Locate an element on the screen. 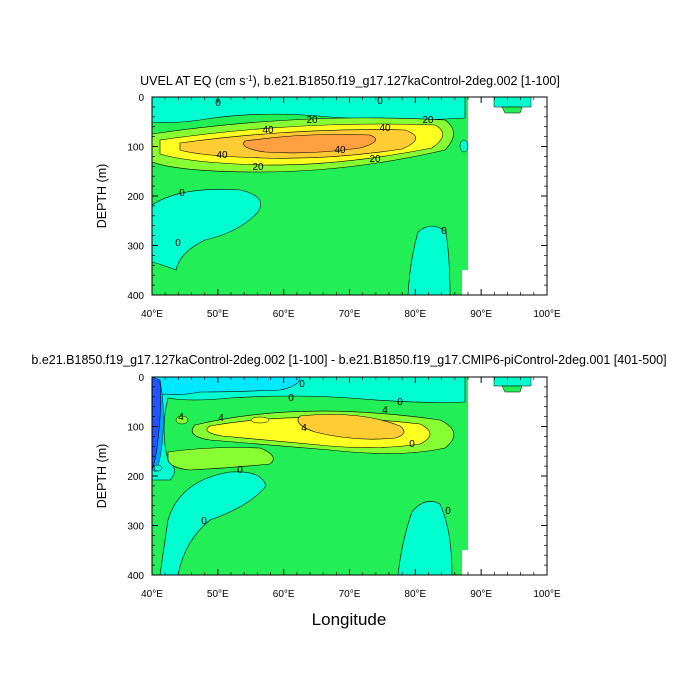  bottom-small-positive is located at coordinates (182, 420).